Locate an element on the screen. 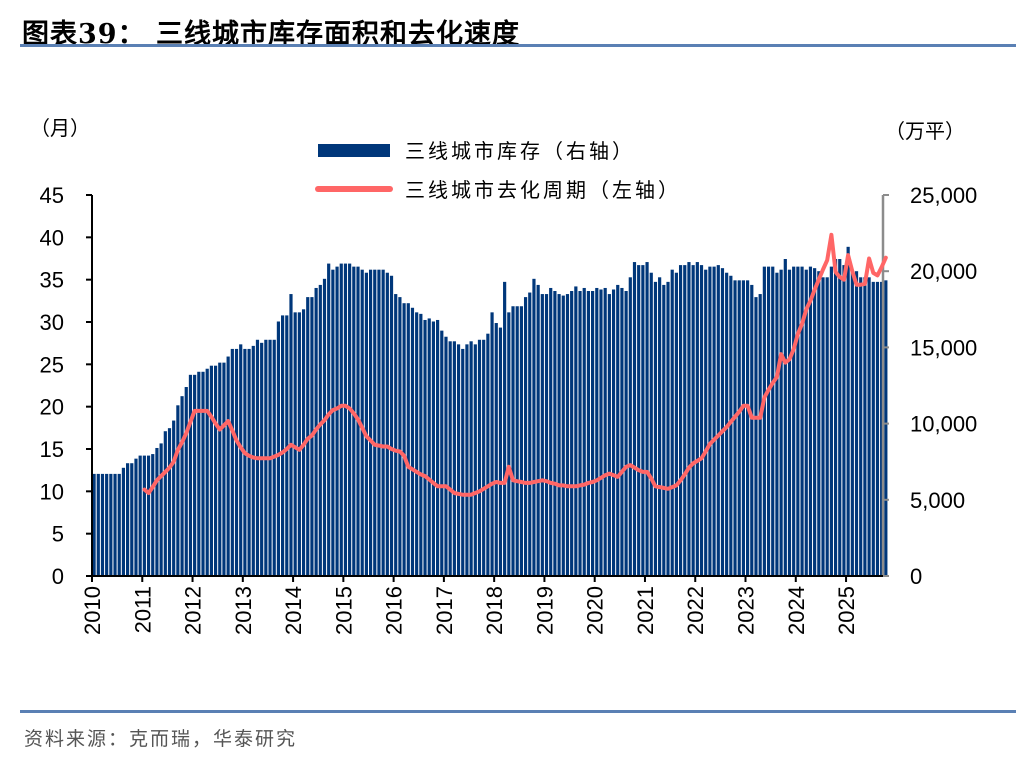 The height and width of the screenshot is (764, 1036). right-tick-label: 25,000 is located at coordinates (943, 195).